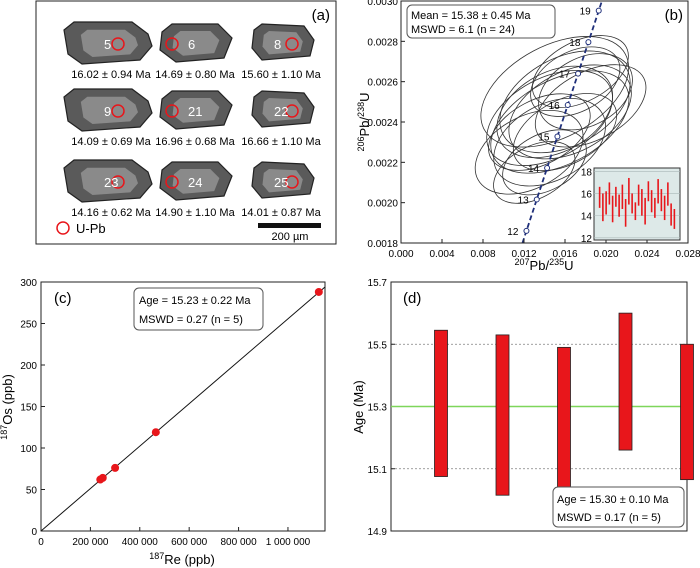  I want to click on panel-c-label: (c), so click(63, 298).